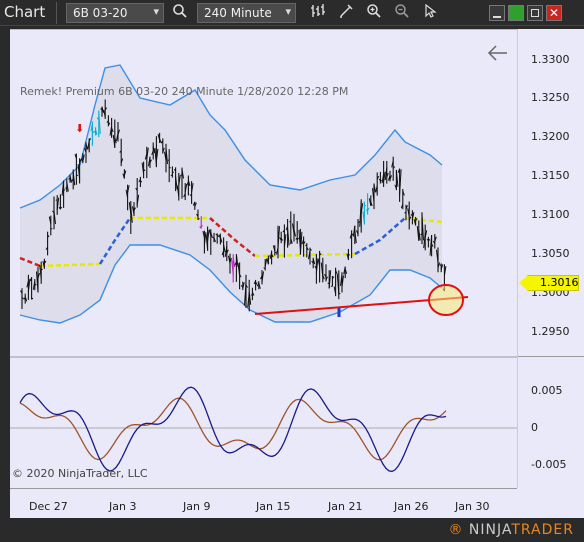  I want to click on chevron-down-icon: ▾, so click(156, 11).